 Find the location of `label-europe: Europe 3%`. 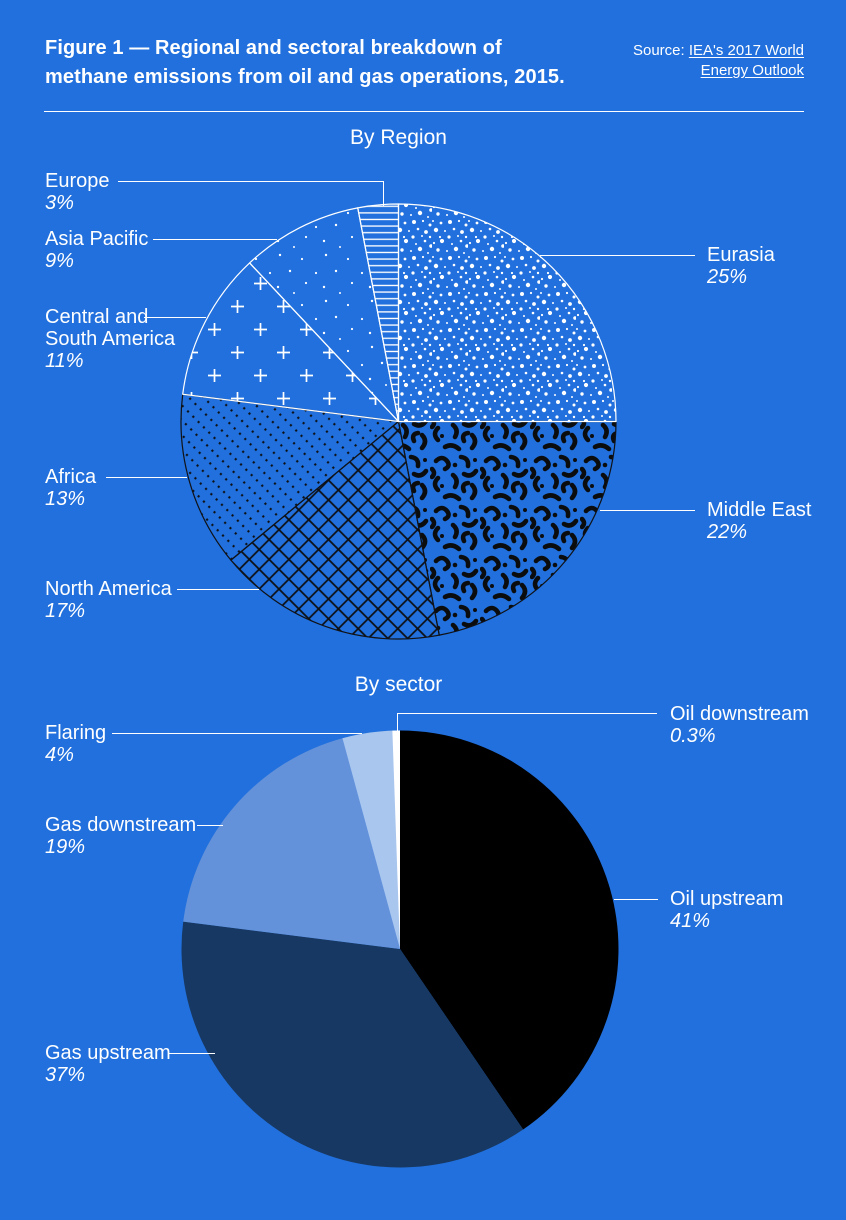

label-europe: Europe 3% is located at coordinates (77, 192).